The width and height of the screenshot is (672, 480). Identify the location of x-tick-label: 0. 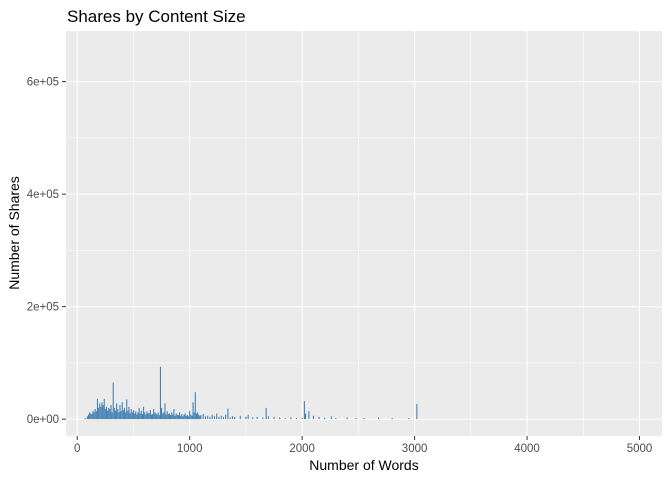
(77, 449).